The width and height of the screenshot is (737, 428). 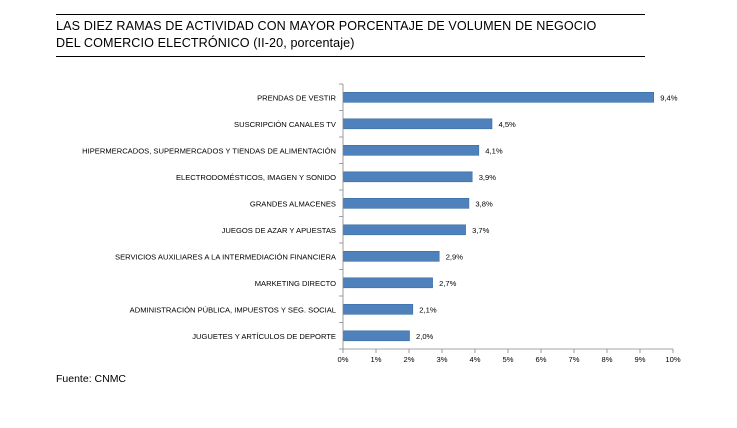 What do you see at coordinates (425, 336) in the screenshot?
I see `value-label-10: 2,0%` at bounding box center [425, 336].